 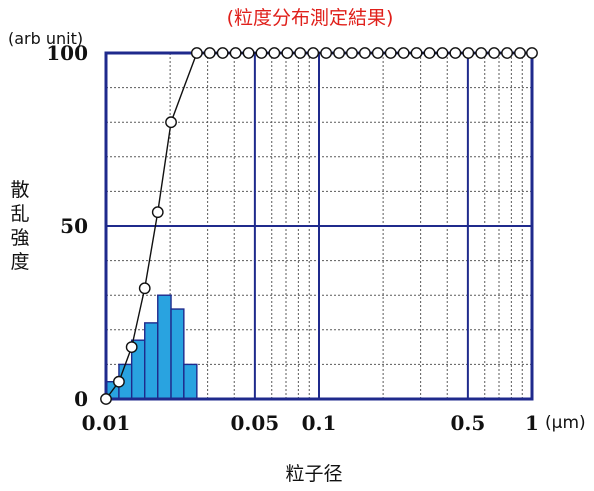 I want to click on y-axis-label-char: 度, so click(x=19, y=262).